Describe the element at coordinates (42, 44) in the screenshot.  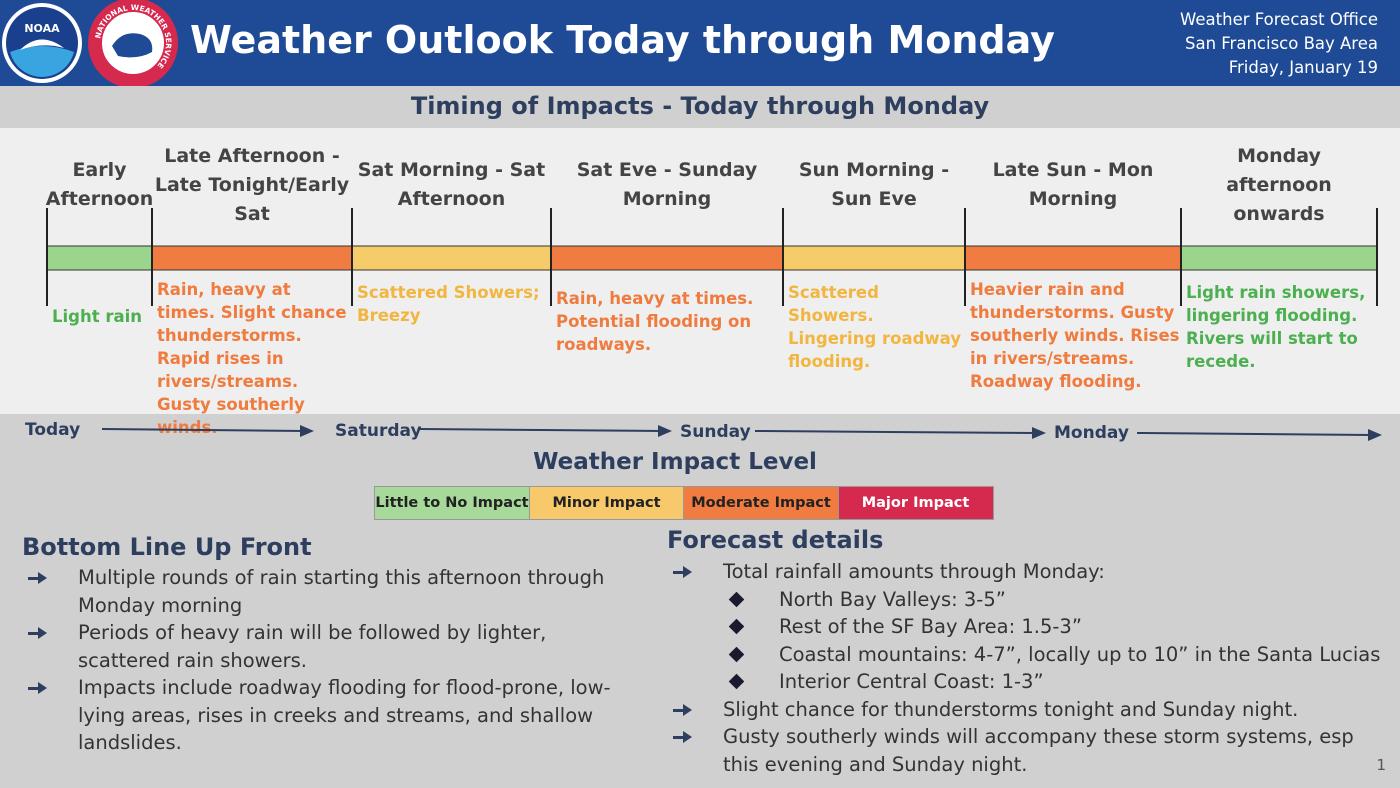
I see `noaa-gull` at that location.